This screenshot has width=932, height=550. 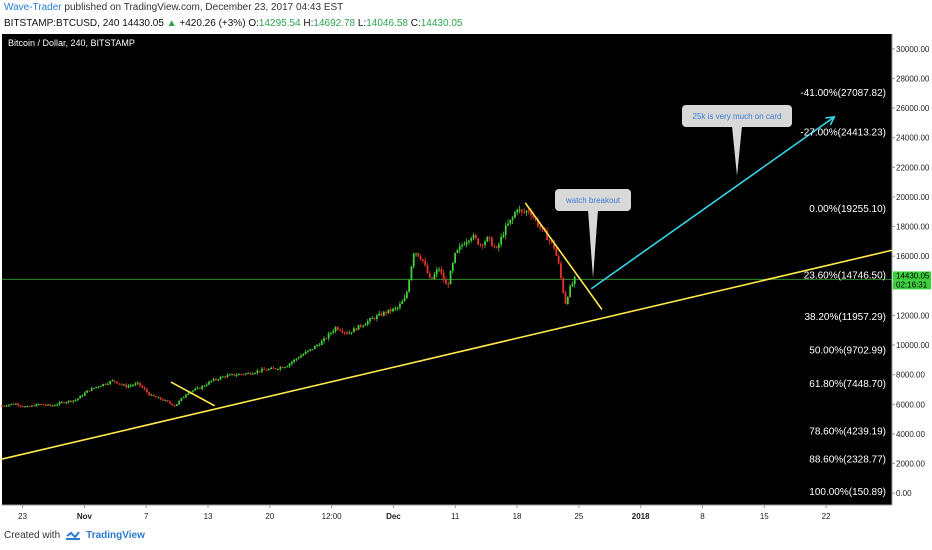 What do you see at coordinates (593, 233) in the screenshot?
I see `callout-watch-breakout: watch breakout` at bounding box center [593, 233].